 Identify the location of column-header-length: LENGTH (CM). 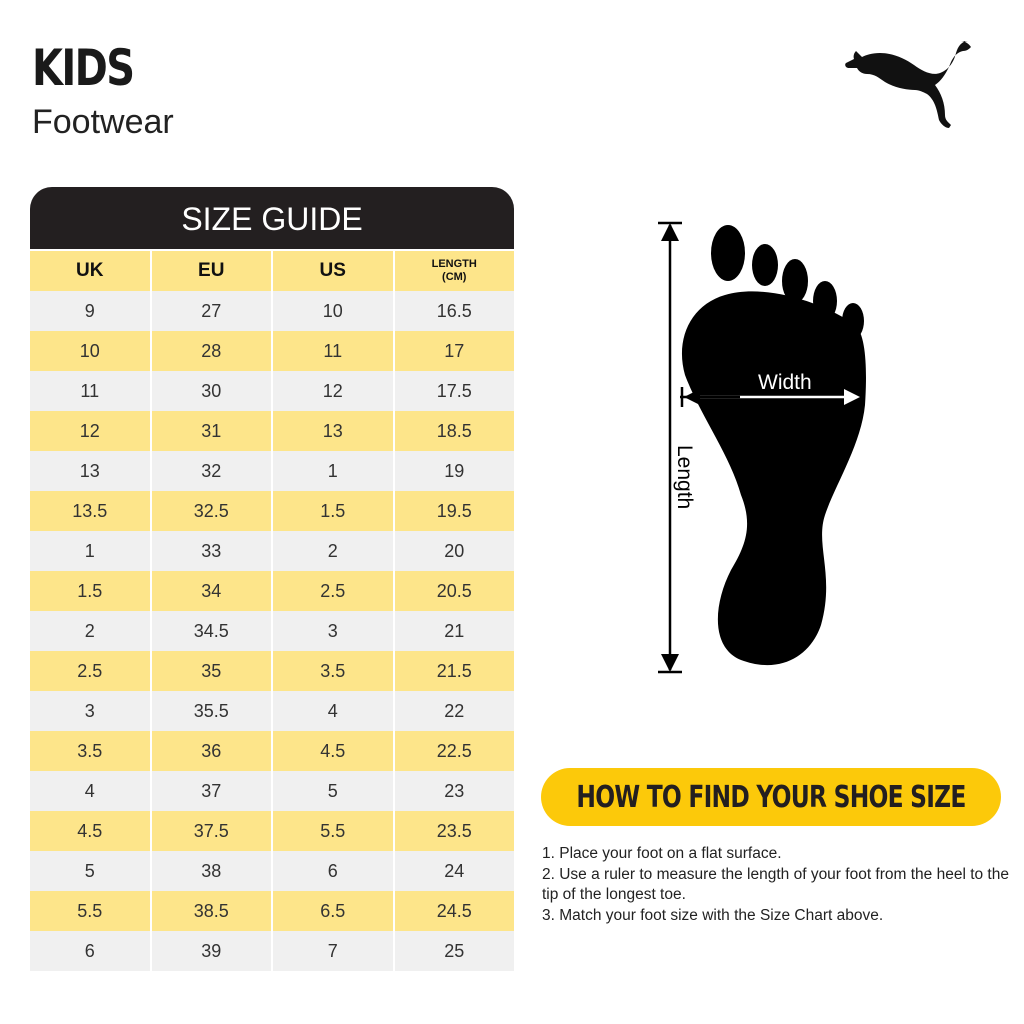
(454, 270).